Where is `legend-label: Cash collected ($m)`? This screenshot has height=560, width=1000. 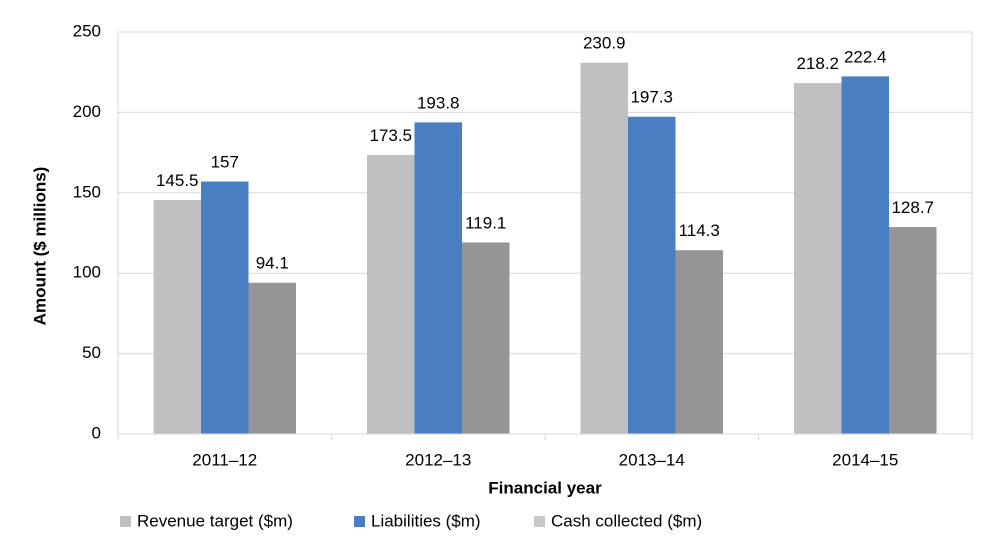
legend-label: Cash collected ($m) is located at coordinates (626, 520).